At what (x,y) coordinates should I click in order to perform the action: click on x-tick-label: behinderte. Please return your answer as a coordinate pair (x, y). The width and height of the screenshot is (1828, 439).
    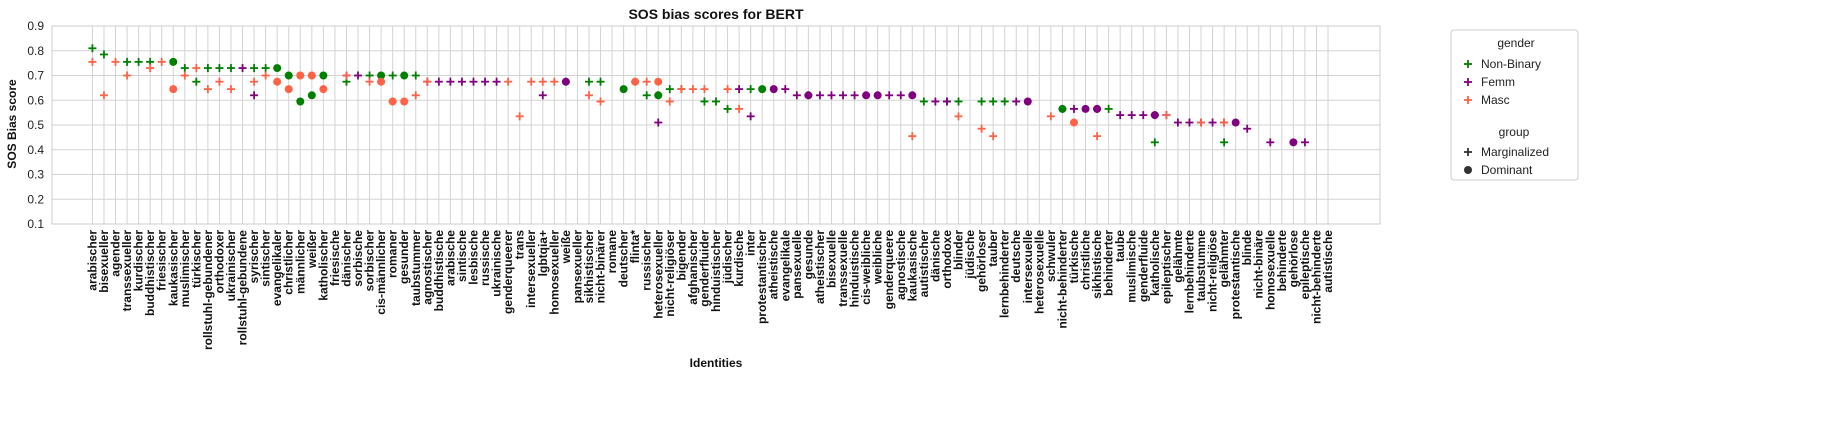
    Looking at the image, I should click on (1282, 261).